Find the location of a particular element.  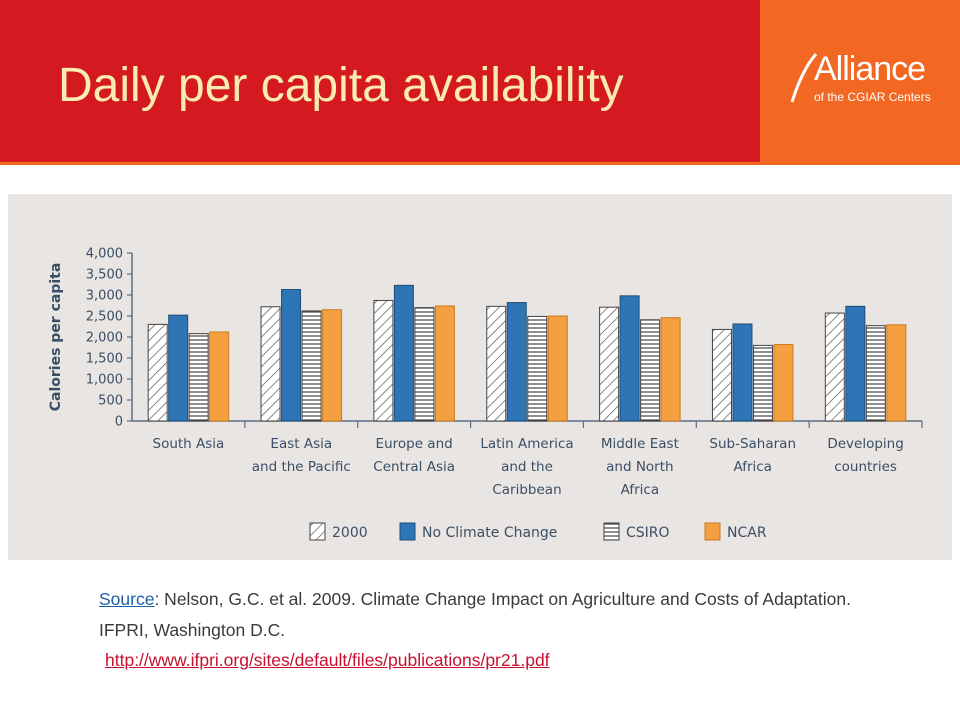

y-tick-label: 1,500 is located at coordinates (104, 359).